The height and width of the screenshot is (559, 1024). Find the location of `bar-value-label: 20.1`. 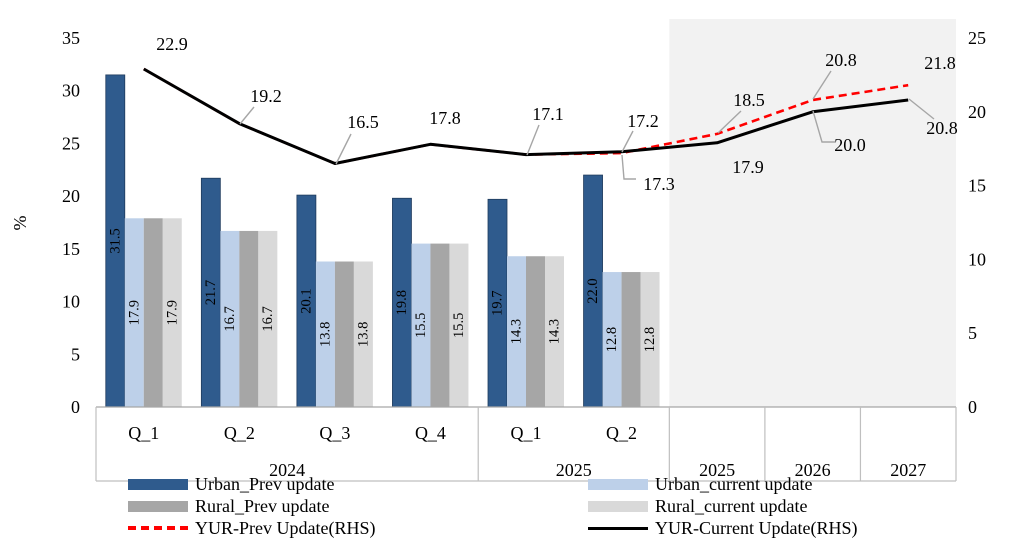

bar-value-label: 20.1 is located at coordinates (306, 300).